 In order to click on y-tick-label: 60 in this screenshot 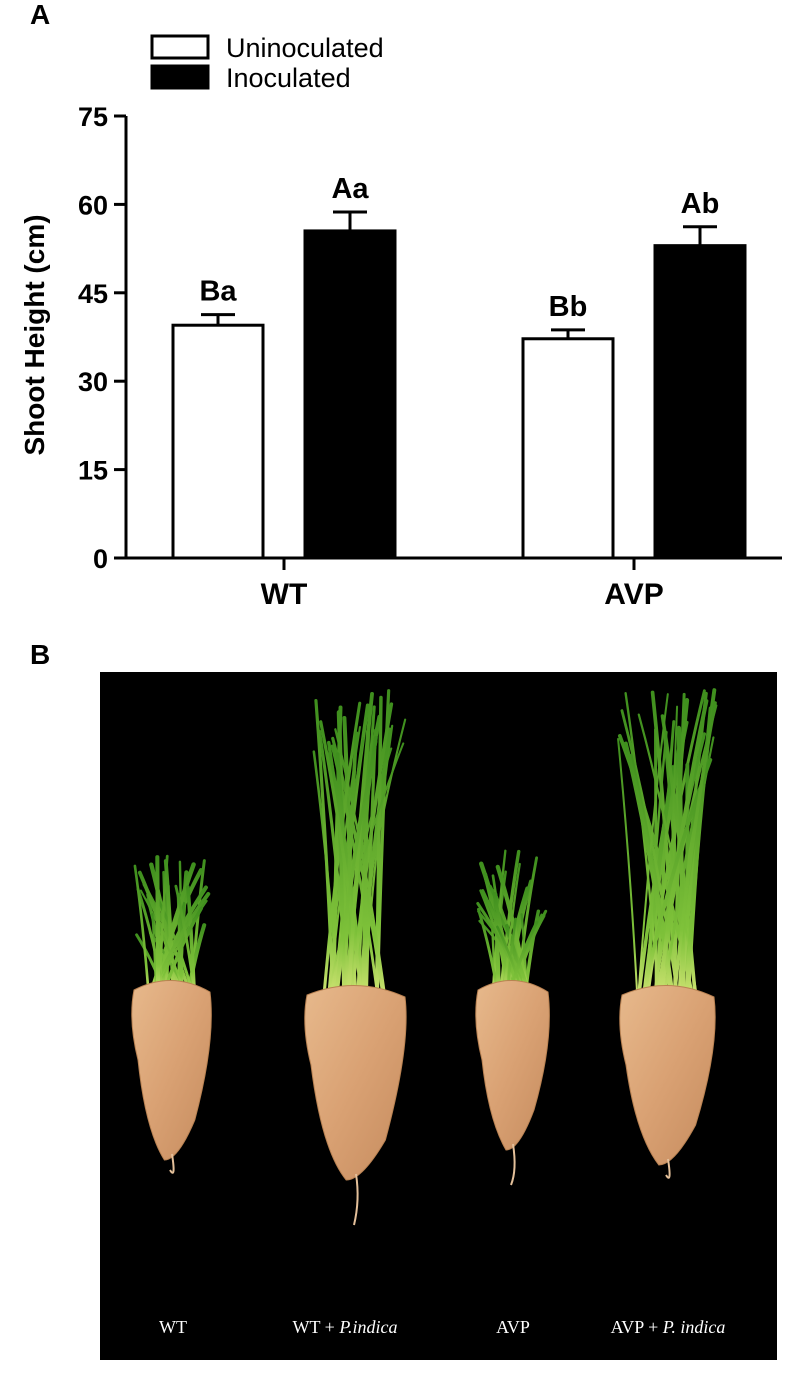, I will do `click(93, 205)`.